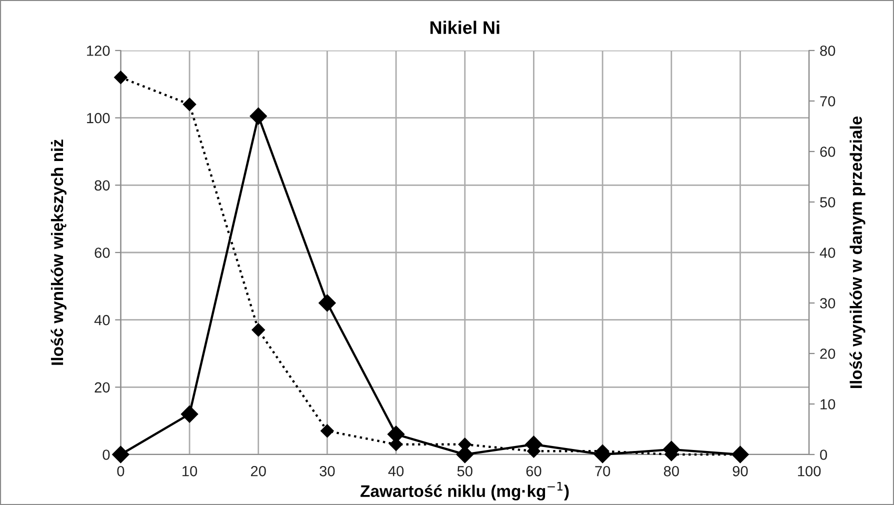  I want to click on x-tick-label: 80, so click(671, 471).